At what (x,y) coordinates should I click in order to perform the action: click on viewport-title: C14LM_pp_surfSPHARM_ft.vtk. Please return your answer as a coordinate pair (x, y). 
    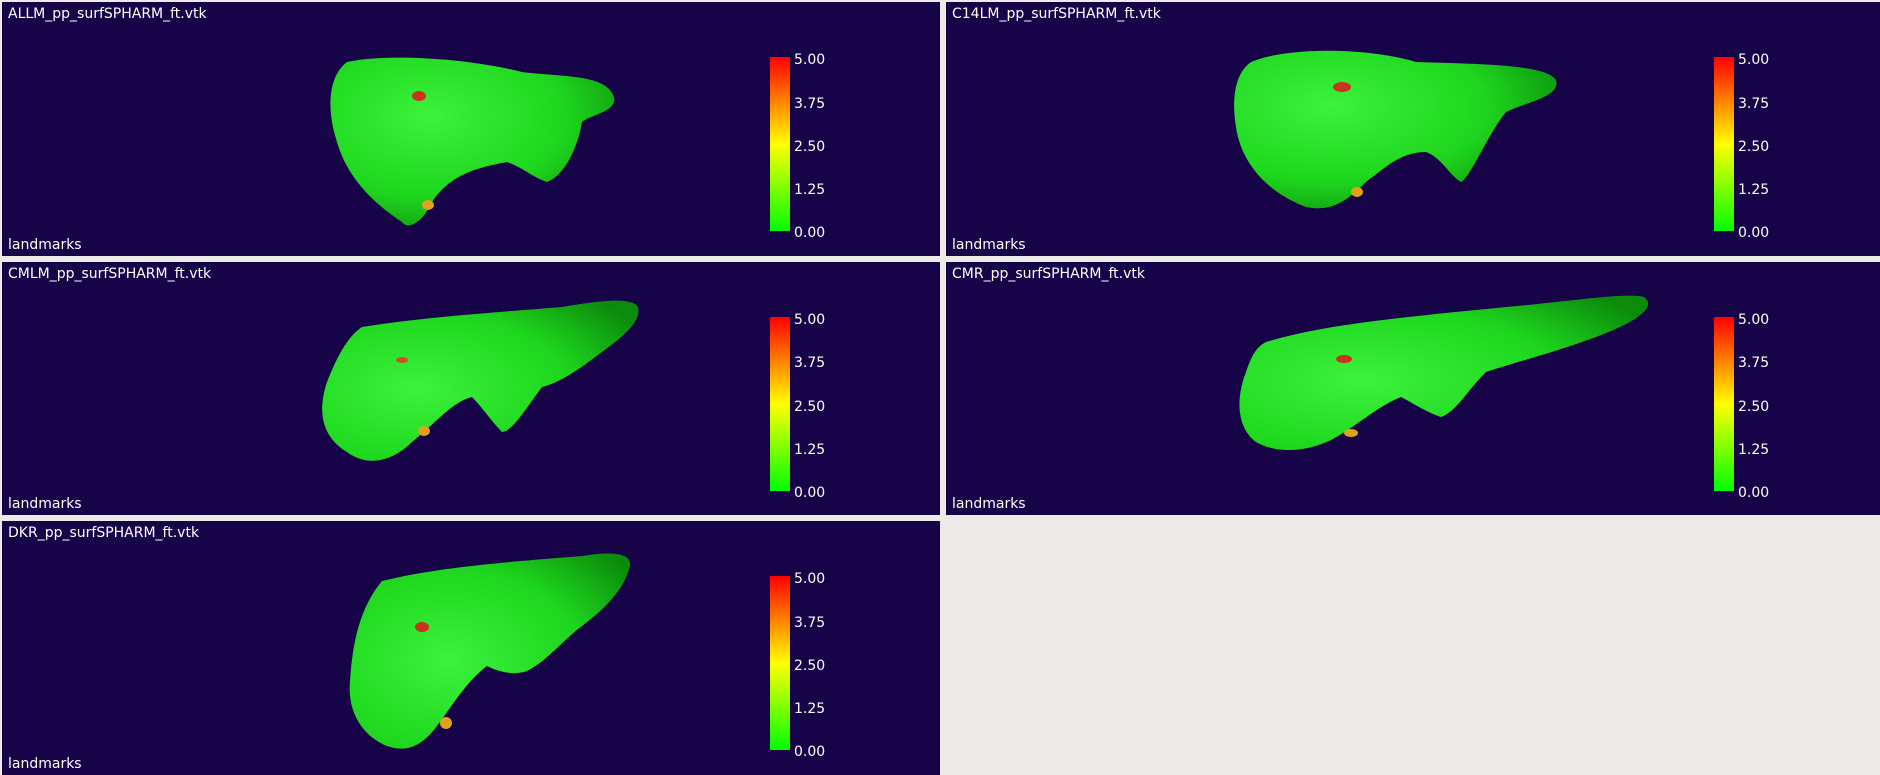
    Looking at the image, I should click on (1056, 14).